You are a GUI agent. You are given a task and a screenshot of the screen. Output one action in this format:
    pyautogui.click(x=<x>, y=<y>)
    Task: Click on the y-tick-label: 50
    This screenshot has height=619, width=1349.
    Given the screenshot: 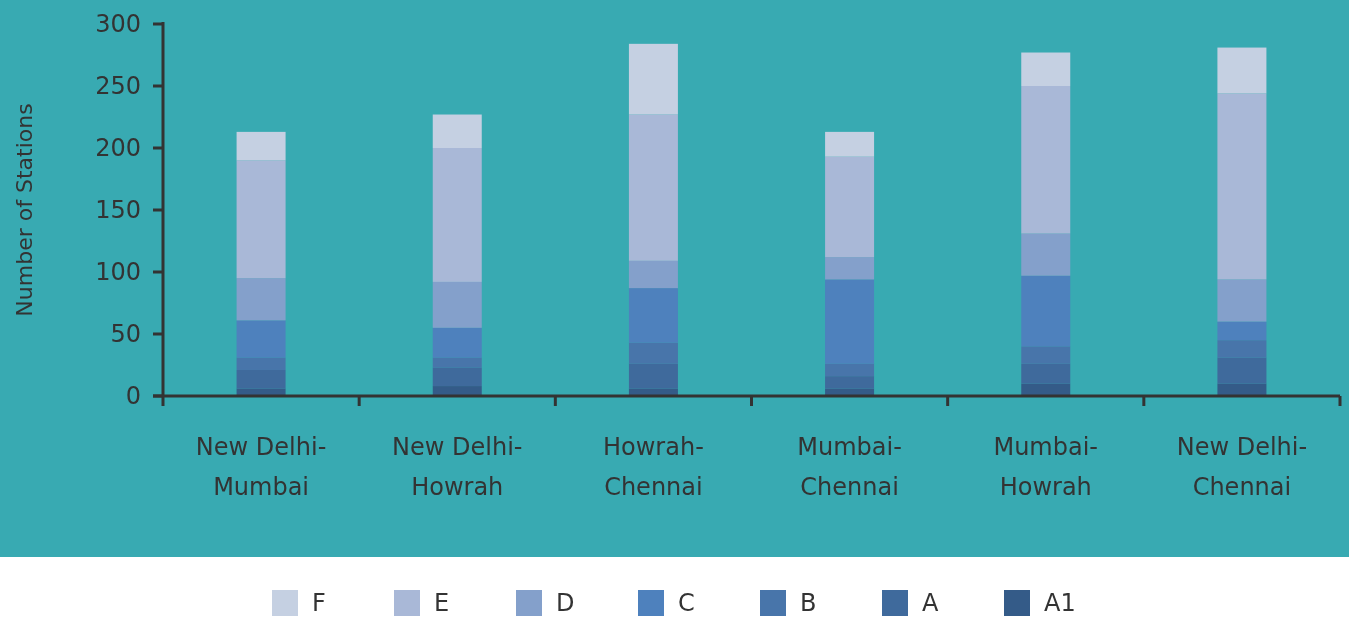 What is the action you would take?
    pyautogui.click(x=125, y=334)
    